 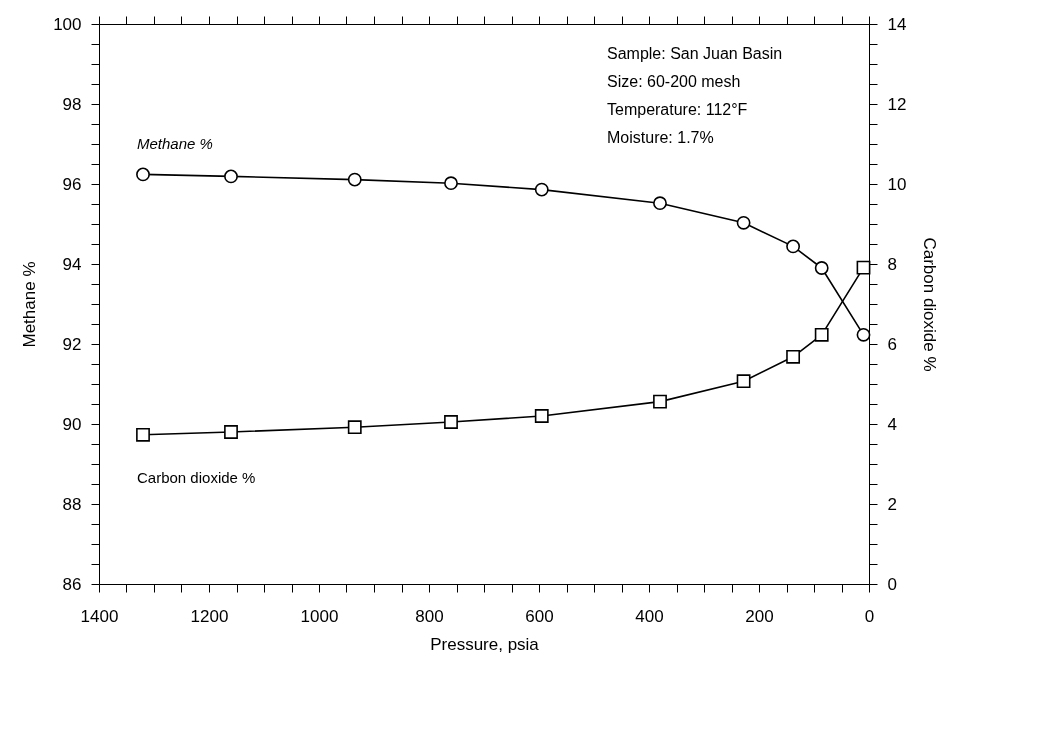 What do you see at coordinates (677, 109) in the screenshot?
I see `annotation: Temperature: 112°F` at bounding box center [677, 109].